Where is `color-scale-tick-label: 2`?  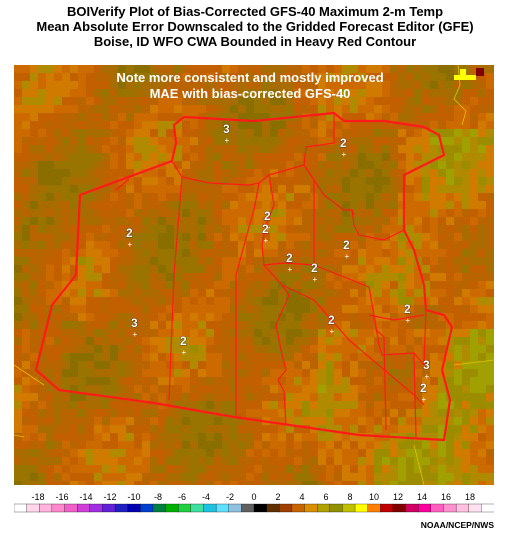 color-scale-tick-label: 2 is located at coordinates (277, 497).